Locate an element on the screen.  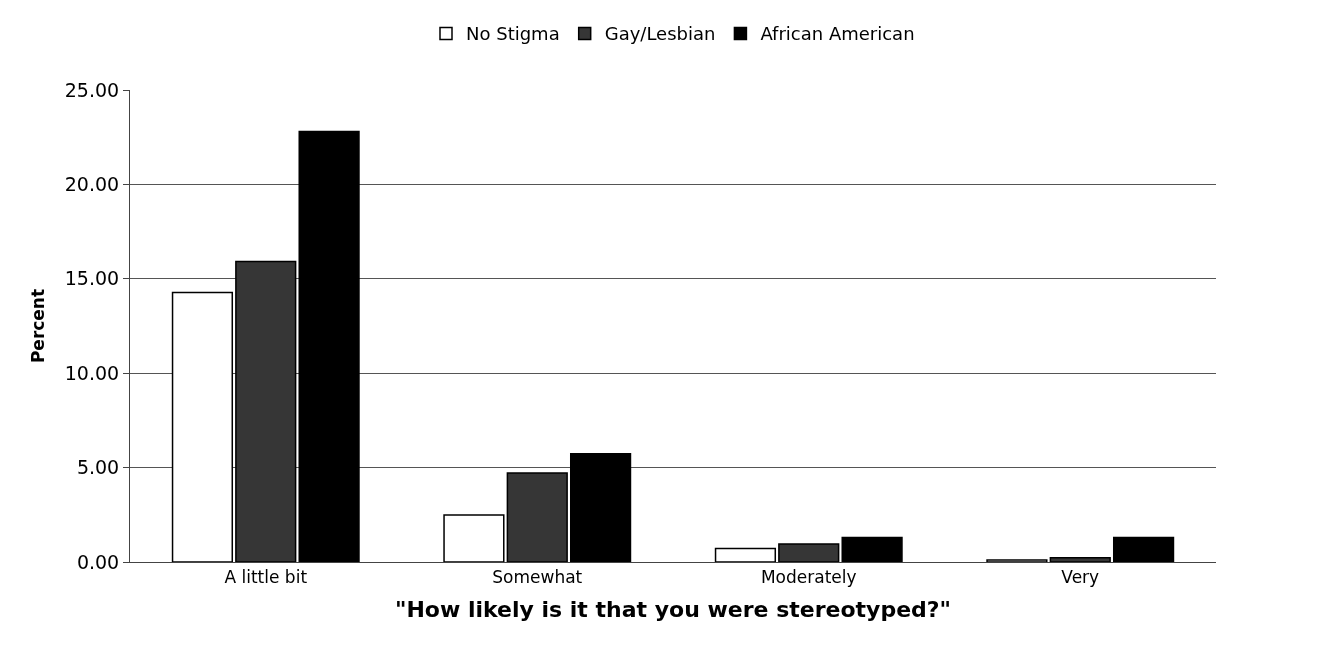
x-tick-label: Moderately is located at coordinates (808, 577).